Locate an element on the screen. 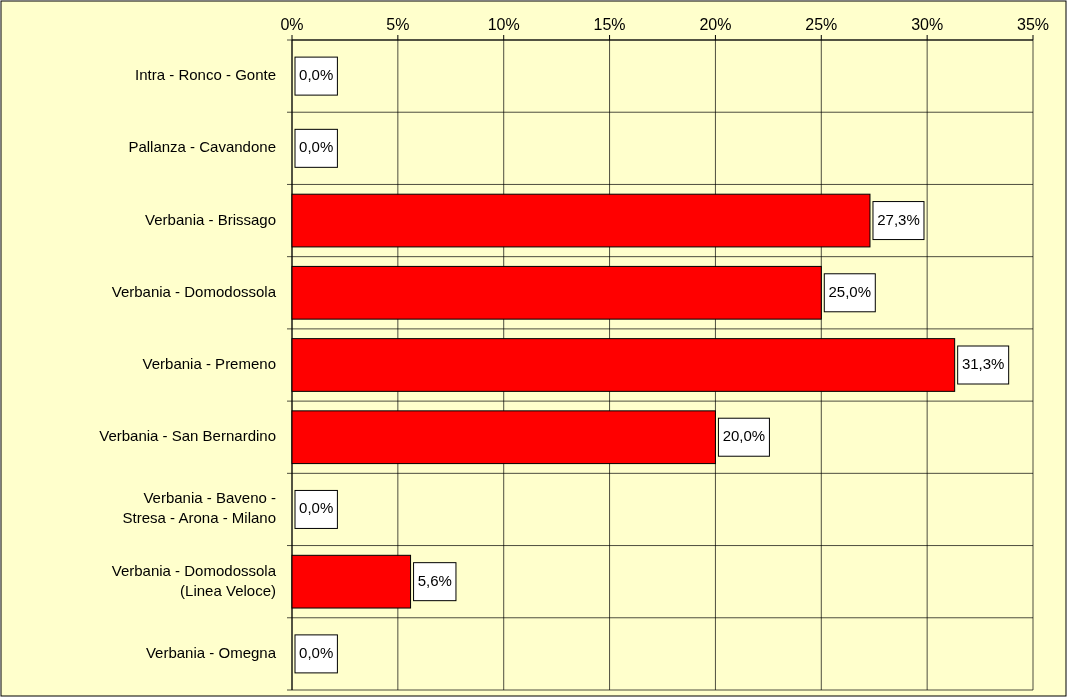 This screenshot has width=1067, height=697. x-tick-label: 15% is located at coordinates (609, 24).